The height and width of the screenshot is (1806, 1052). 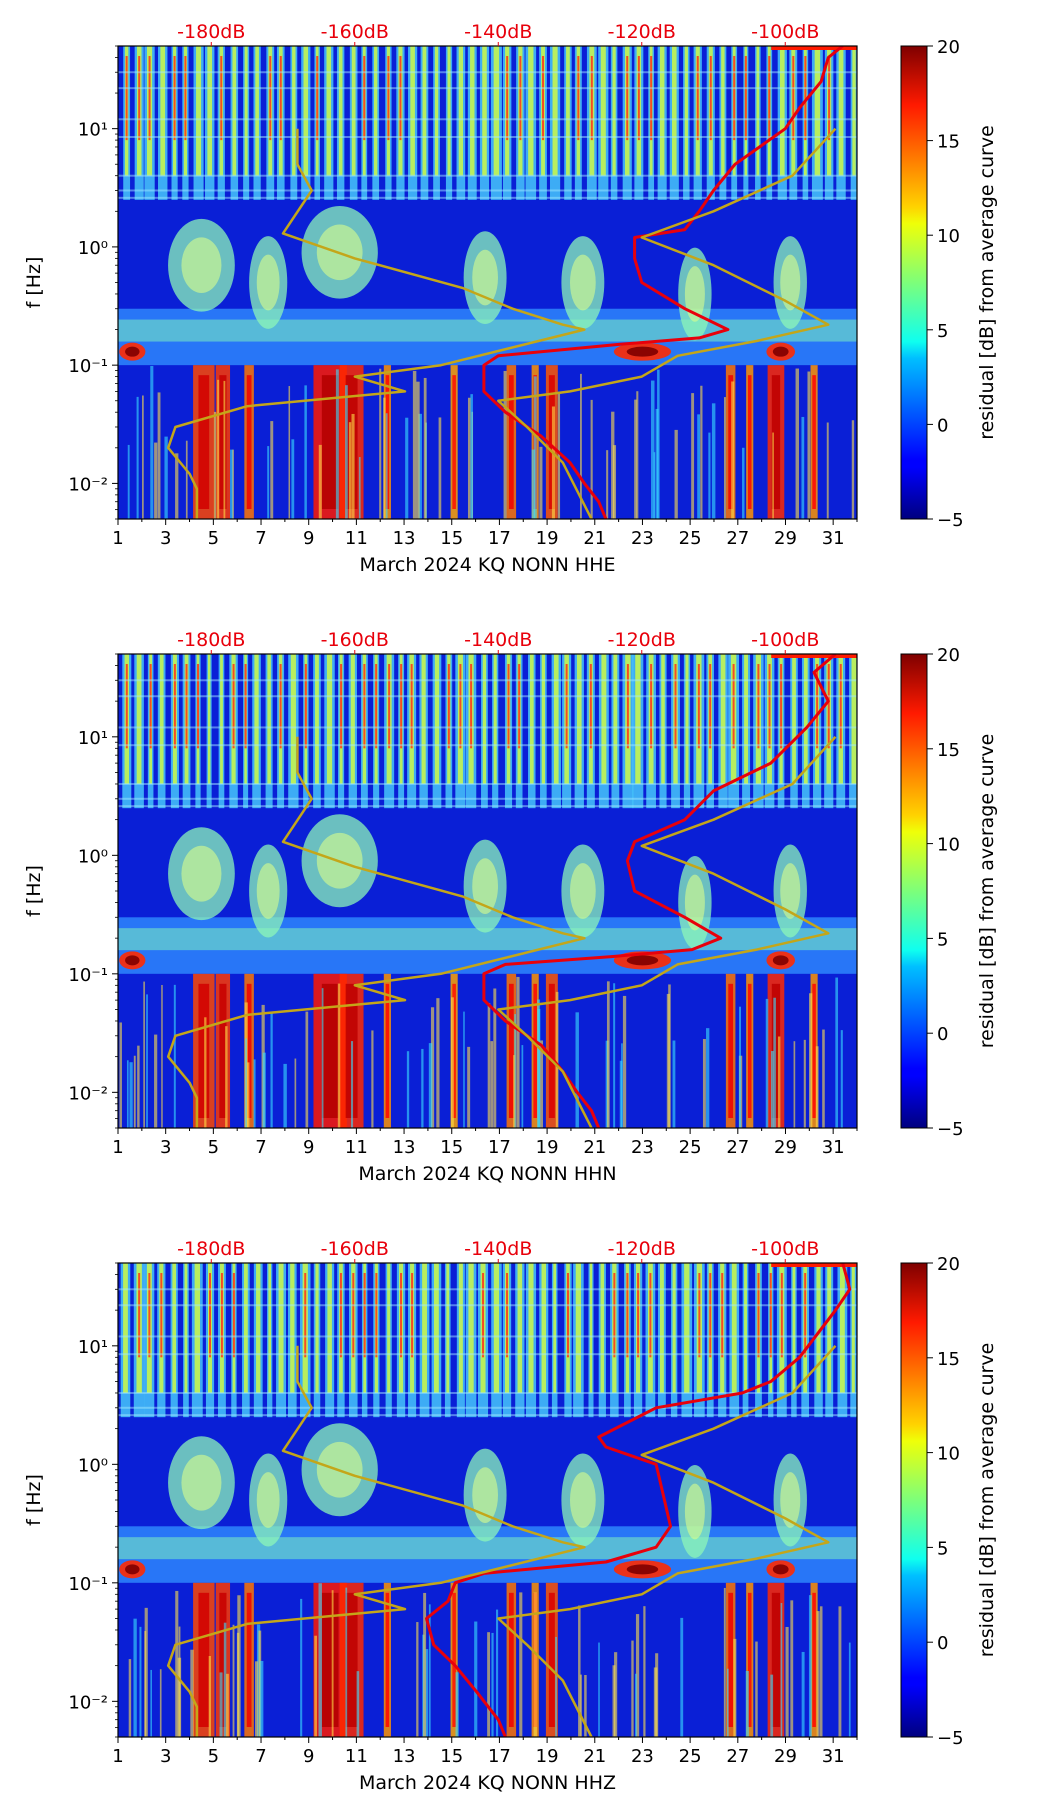 I want to click on x-tick-label: 17, so click(x=499, y=538).